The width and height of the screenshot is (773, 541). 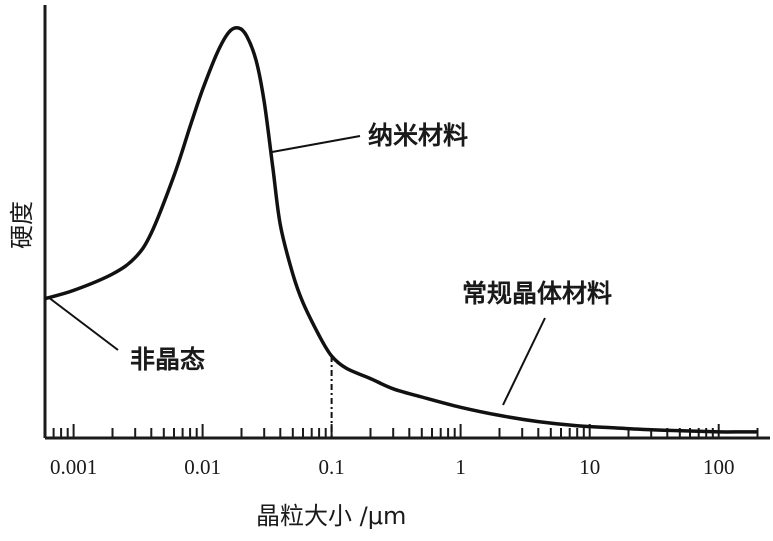 What do you see at coordinates (73, 467) in the screenshot?
I see `x-tick-label: 0.001` at bounding box center [73, 467].